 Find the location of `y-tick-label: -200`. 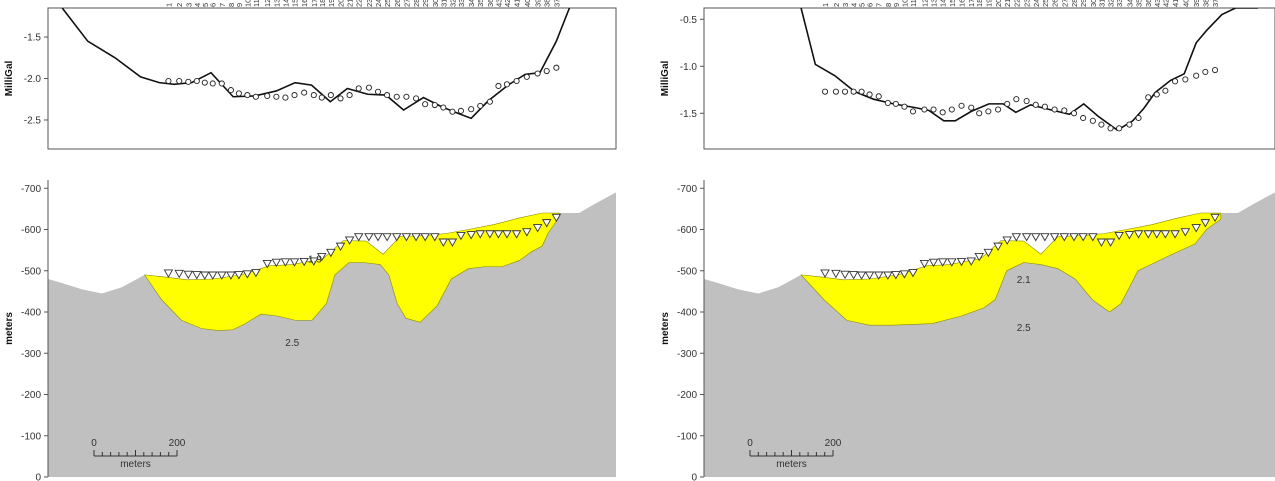

y-tick-label: -200 is located at coordinates (31, 395).